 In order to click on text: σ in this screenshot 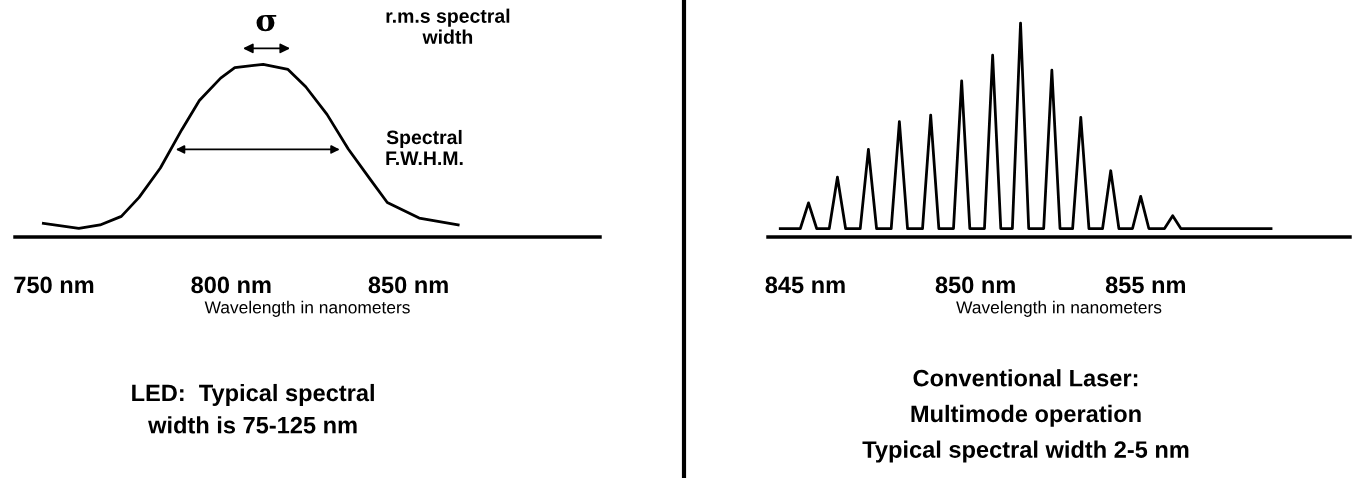, I will do `click(266, 23)`.